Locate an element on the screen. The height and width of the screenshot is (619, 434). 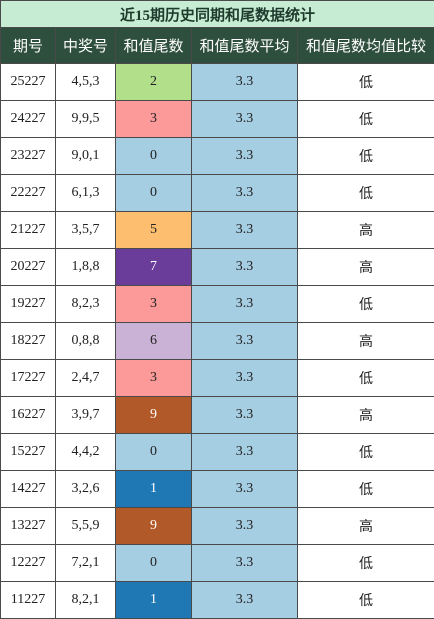
period-cell: 24227 is located at coordinates (28, 119).